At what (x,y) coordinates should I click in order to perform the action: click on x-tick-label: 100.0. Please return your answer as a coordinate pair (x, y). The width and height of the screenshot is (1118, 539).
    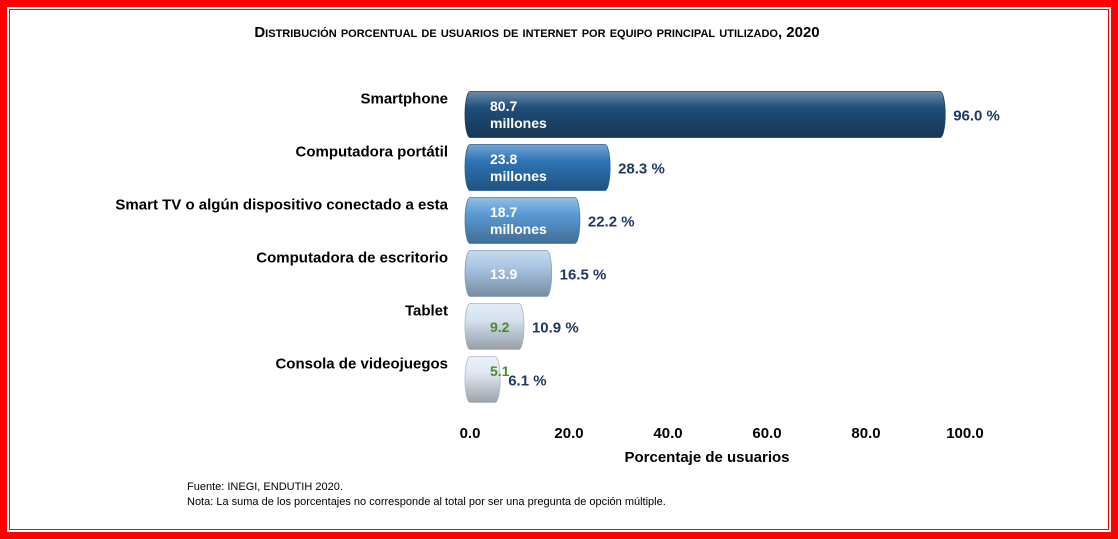
    Looking at the image, I should click on (965, 433).